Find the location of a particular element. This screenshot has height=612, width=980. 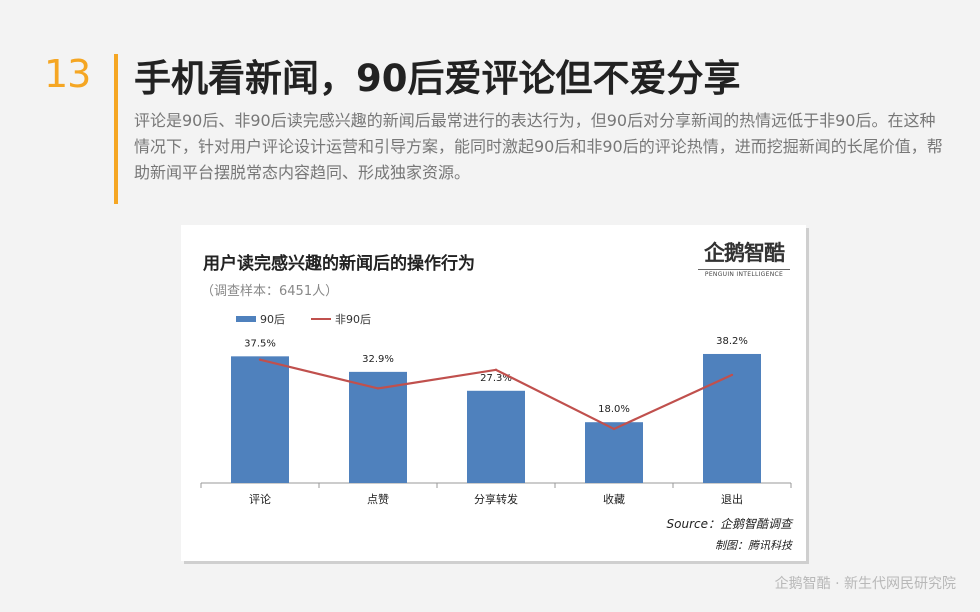

bar-data-label-4: 38.2% is located at coordinates (732, 341).